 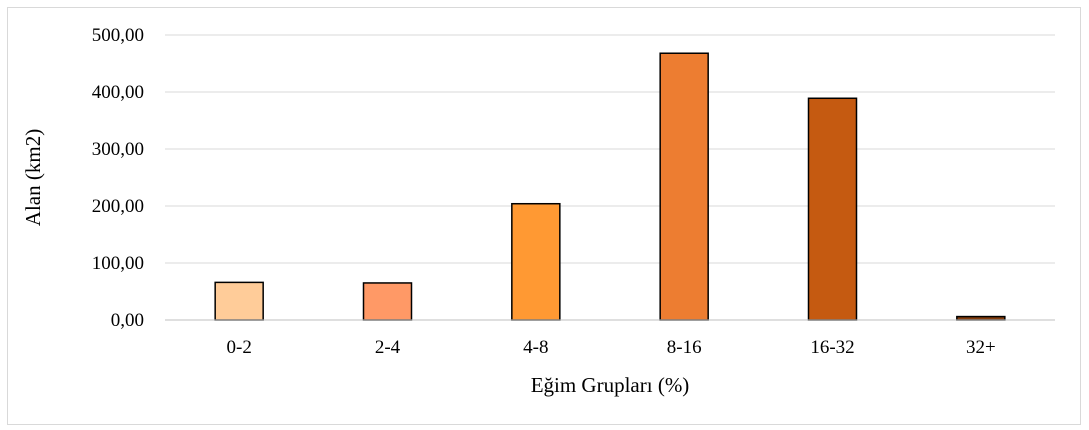 I want to click on x-tick-label: 32+, so click(x=981, y=347).